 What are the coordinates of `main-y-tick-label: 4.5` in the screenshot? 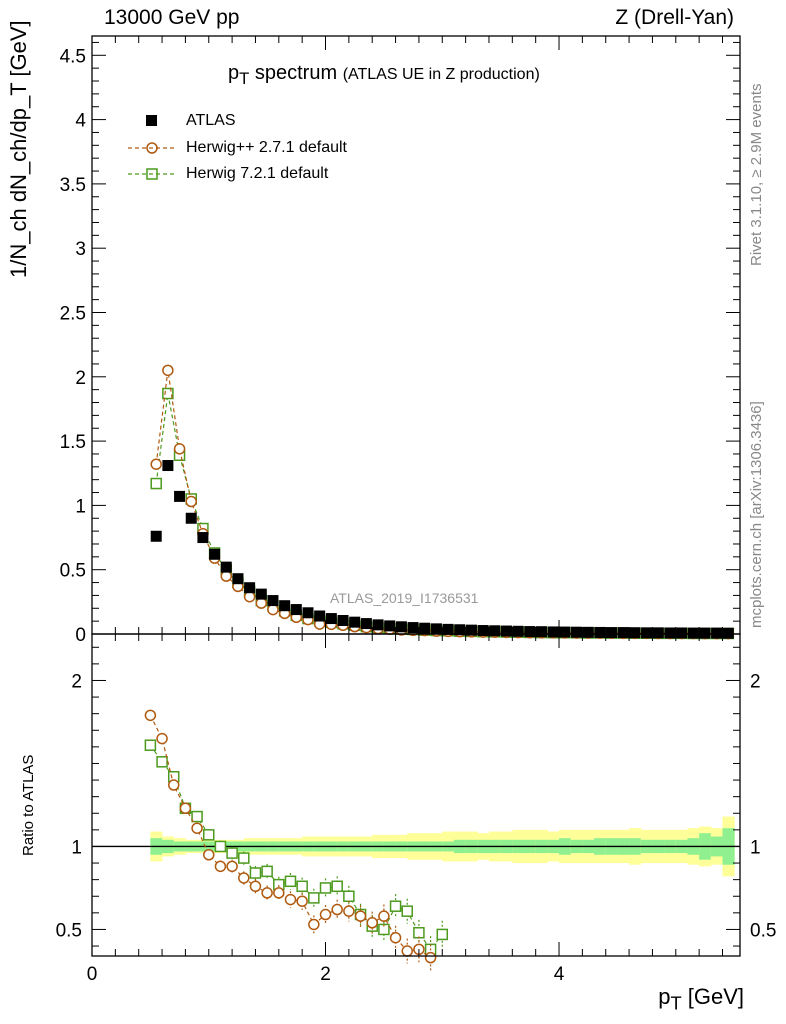 It's located at (73, 56).